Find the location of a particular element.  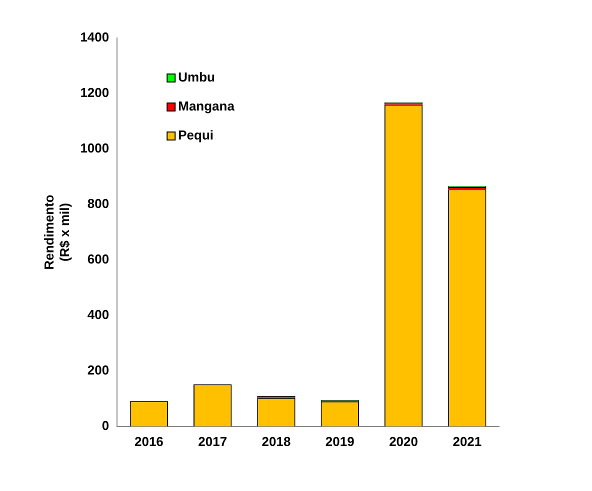

legend-label: Umbu is located at coordinates (197, 77).